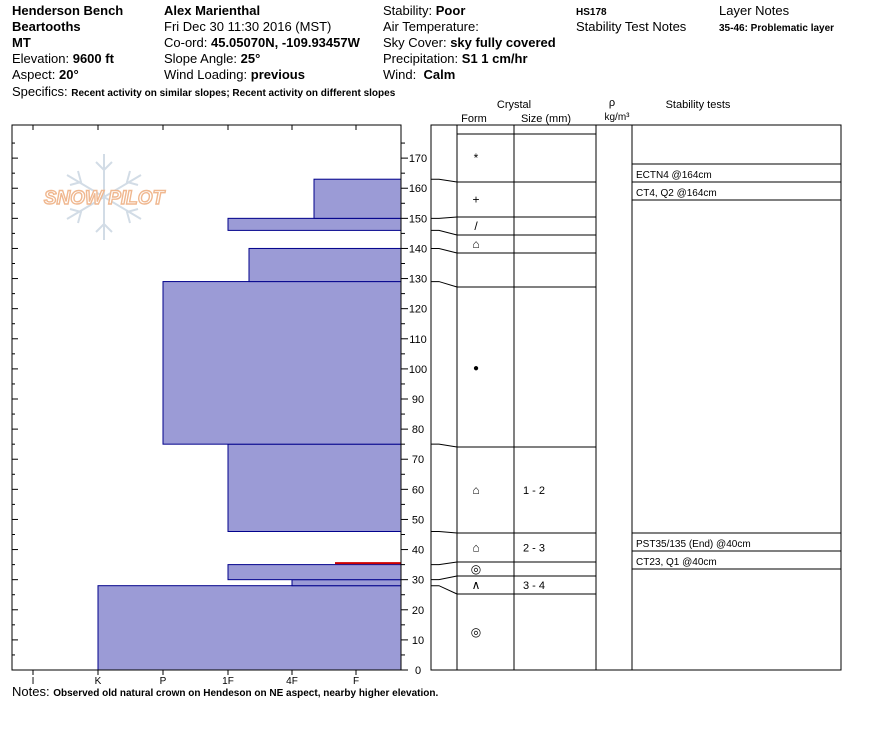 Image resolution: width=888 pixels, height=750 pixels. I want to click on y-tick-label: 60, so click(418, 490).